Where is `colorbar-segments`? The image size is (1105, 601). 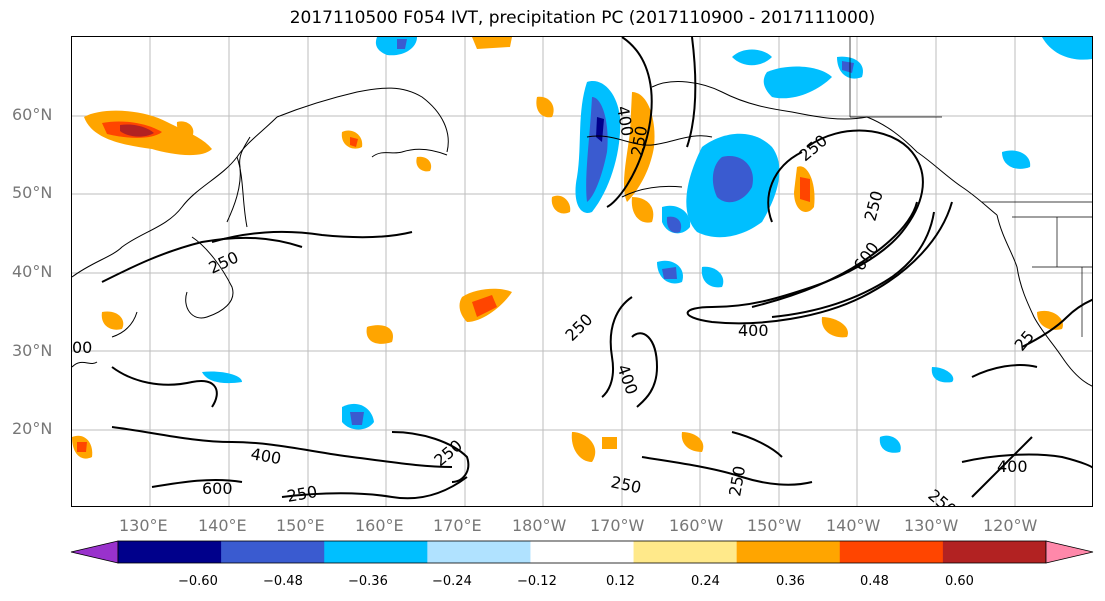 colorbar-segments is located at coordinates (582, 552).